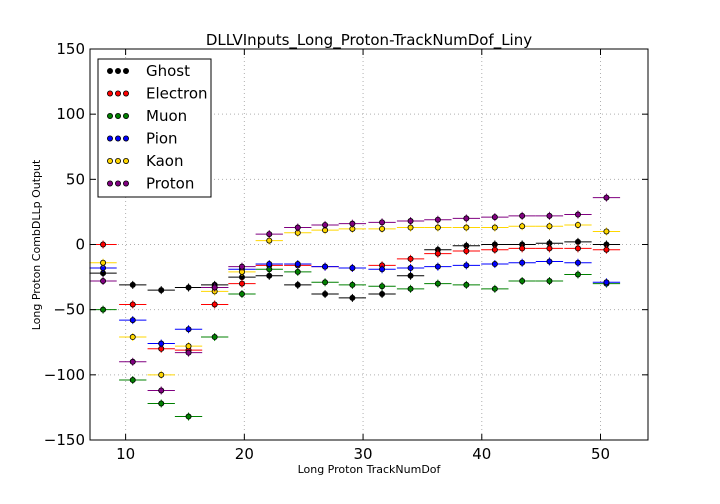 Image resolution: width=720 pixels, height=504 pixels. Describe the element at coordinates (244, 454) in the screenshot. I see `x-tick-label: 20` at that location.